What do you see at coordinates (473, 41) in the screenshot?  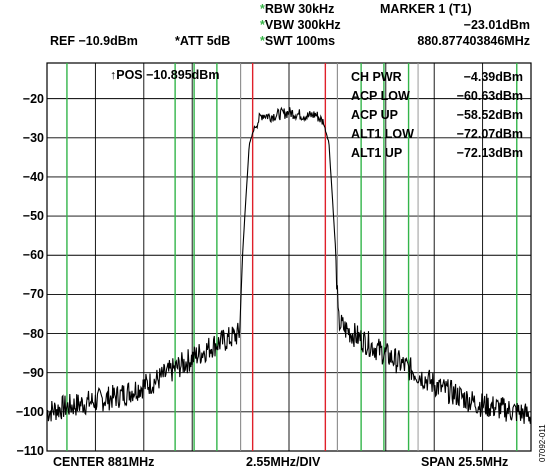 I see `marker-frequency: 880.877403846MHz` at bounding box center [473, 41].